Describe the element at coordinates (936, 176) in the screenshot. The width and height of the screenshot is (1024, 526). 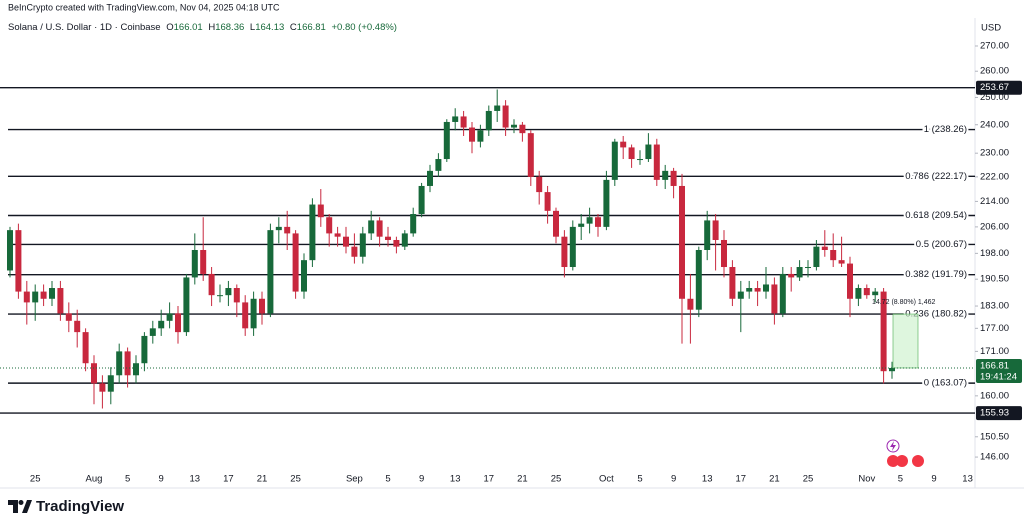
I see `fib-label: 0.786 (222.17)` at that location.